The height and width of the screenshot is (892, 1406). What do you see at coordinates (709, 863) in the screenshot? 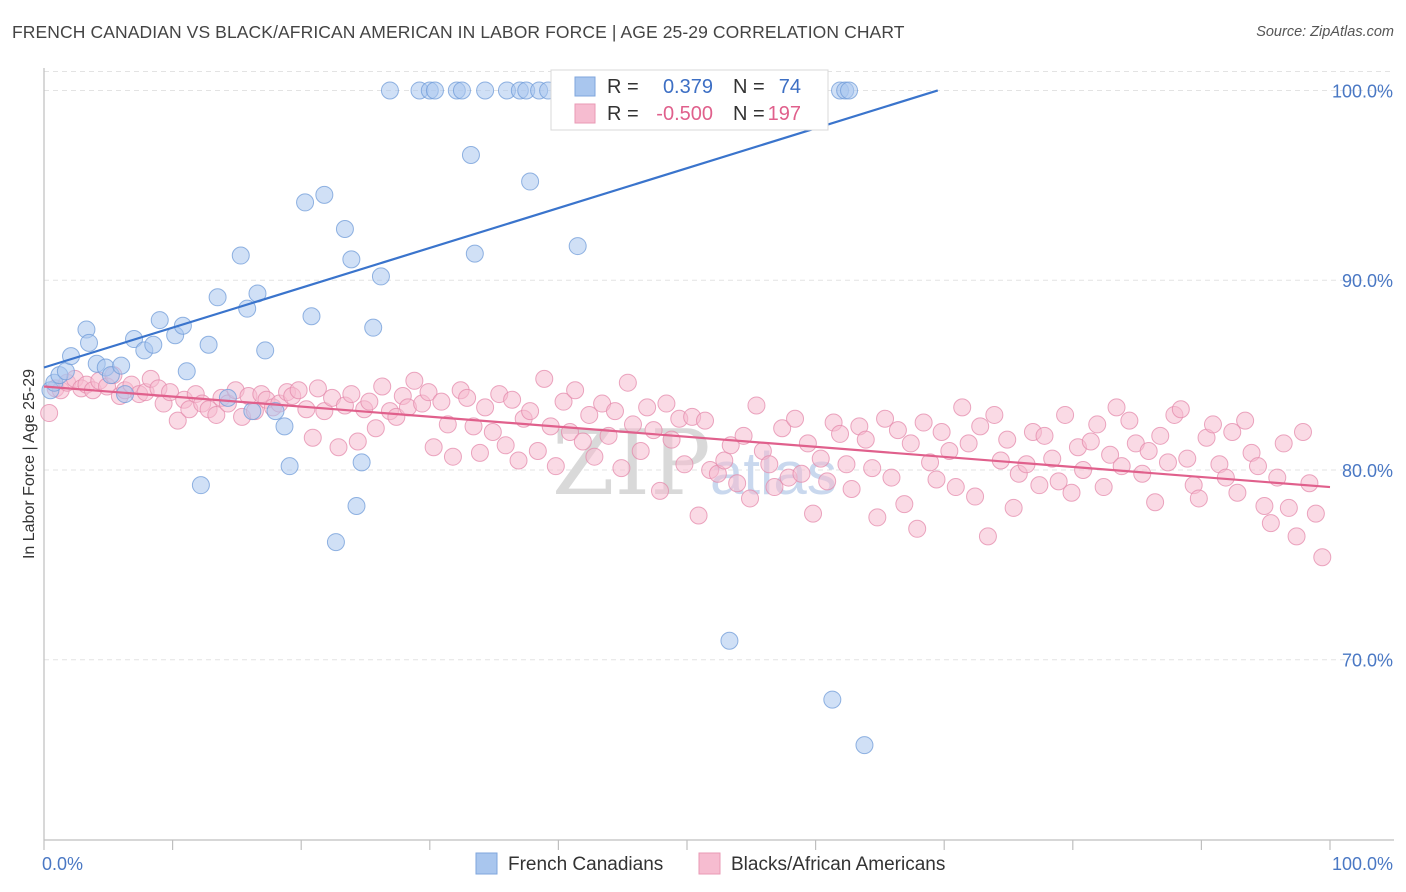
I see `bottom-legend-swatch-pink` at bounding box center [709, 863].